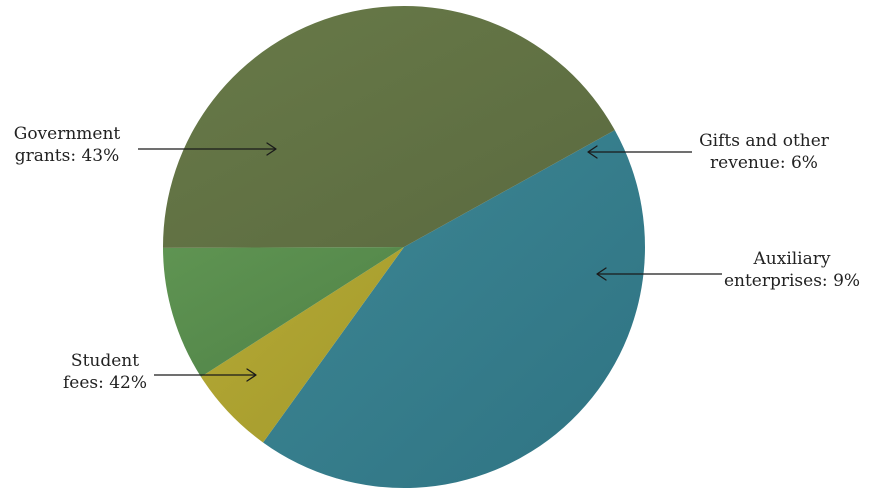  I want to click on callout-gifts-other-revenue: Gifts and other revenue: 6%, so click(708, 152).